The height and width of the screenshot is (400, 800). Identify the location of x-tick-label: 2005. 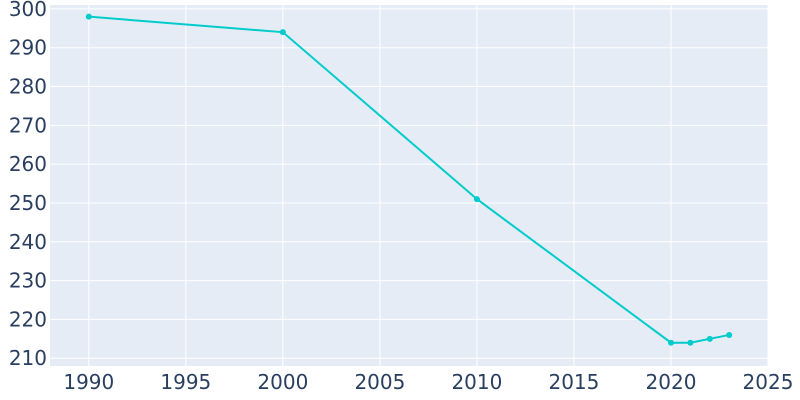
(379, 382).